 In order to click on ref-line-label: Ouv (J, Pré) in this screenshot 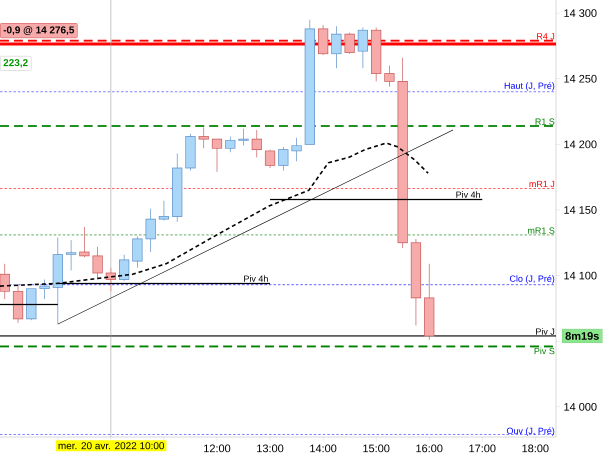, I will do `click(530, 431)`.